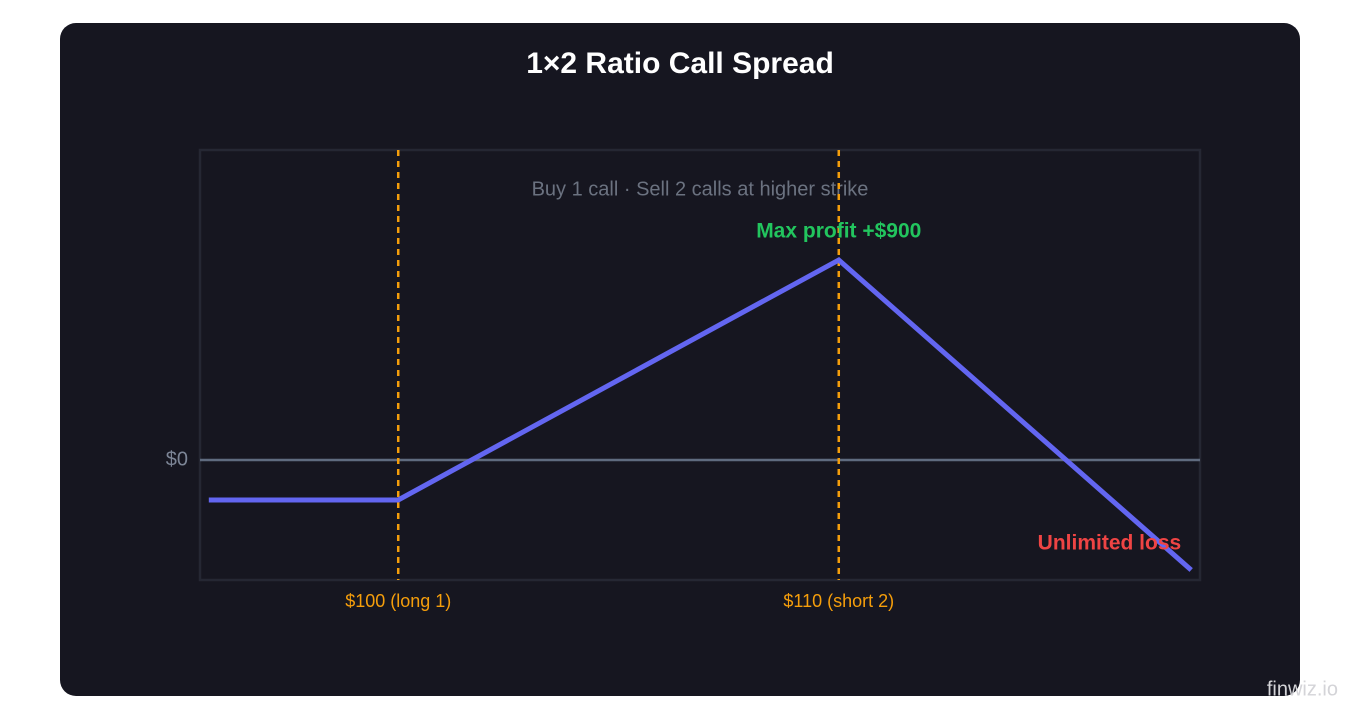  I want to click on x-tick-label: $100 (long 1), so click(398, 601).